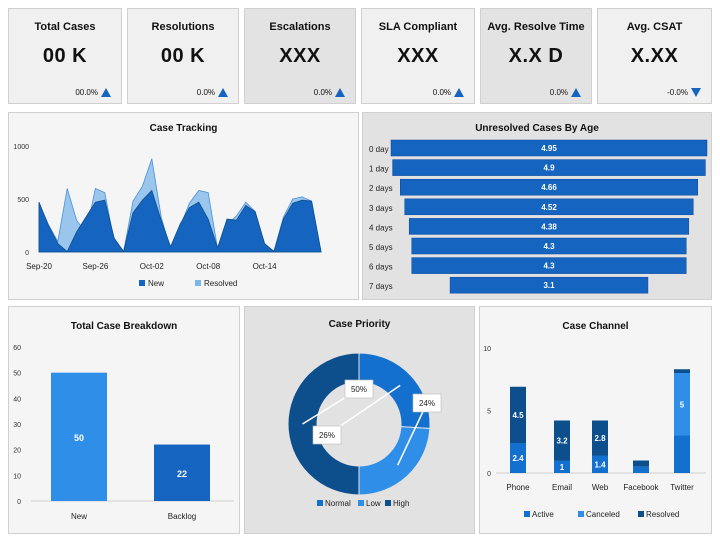 The height and width of the screenshot is (540, 720). What do you see at coordinates (549, 168) in the screenshot?
I see `bar-value-label: 4.9` at bounding box center [549, 168].